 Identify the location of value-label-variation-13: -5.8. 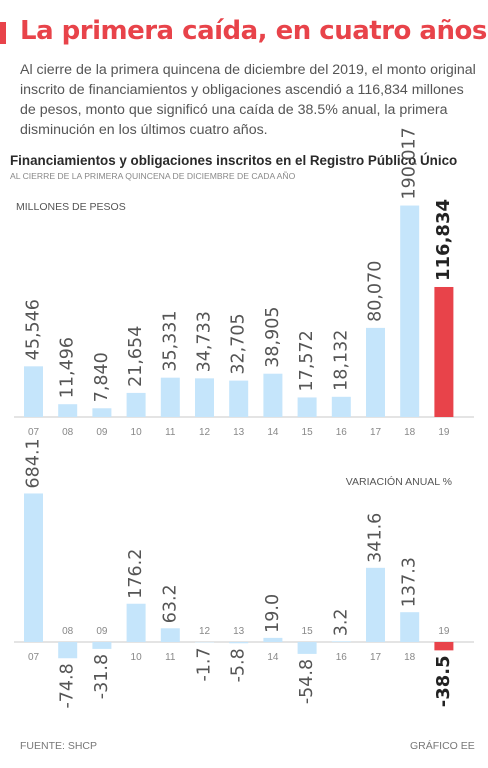
(239, 665).